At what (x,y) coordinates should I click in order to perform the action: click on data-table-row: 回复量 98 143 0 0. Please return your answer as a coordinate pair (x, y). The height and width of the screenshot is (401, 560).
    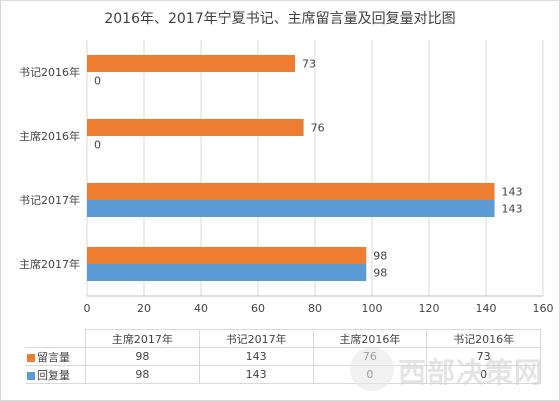
    Looking at the image, I should click on (283, 374).